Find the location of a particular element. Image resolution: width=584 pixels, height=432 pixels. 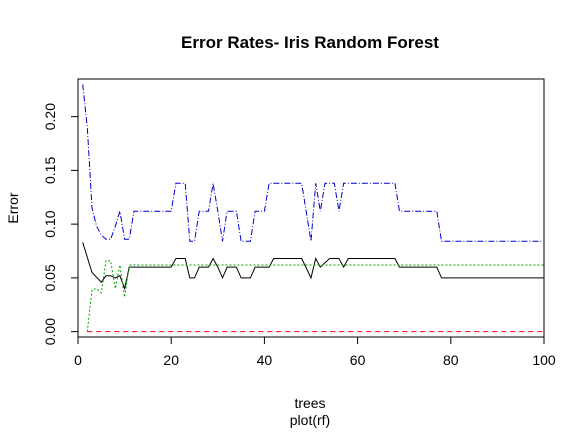

y-tick-label: 0.10 is located at coordinates (50, 223).